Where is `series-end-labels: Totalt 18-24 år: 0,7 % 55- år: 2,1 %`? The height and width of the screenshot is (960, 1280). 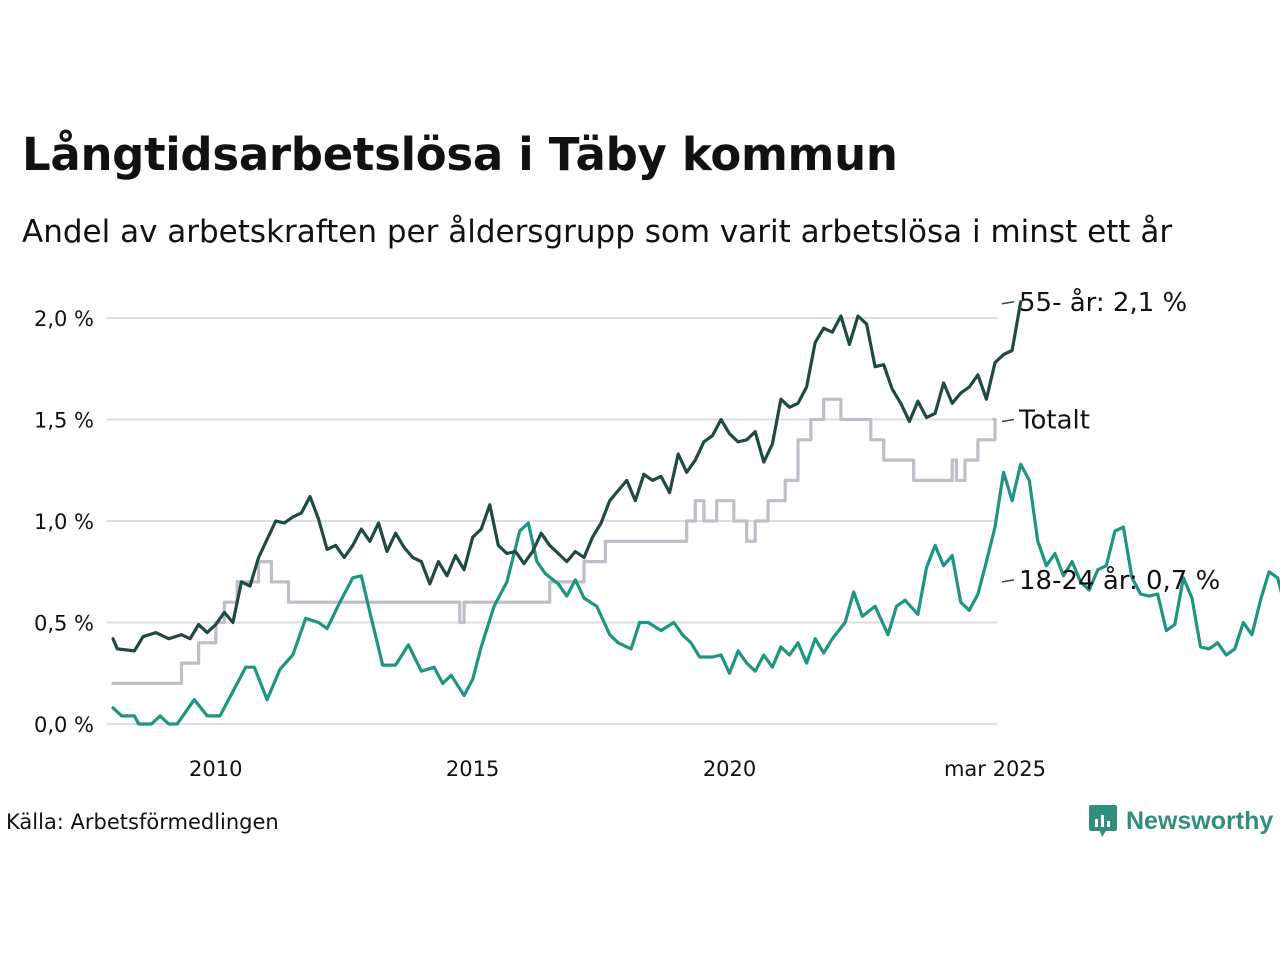
series-end-labels: Totalt 18-24 år: 0,7 % 55- år: 2,1 % is located at coordinates (1110, 441).